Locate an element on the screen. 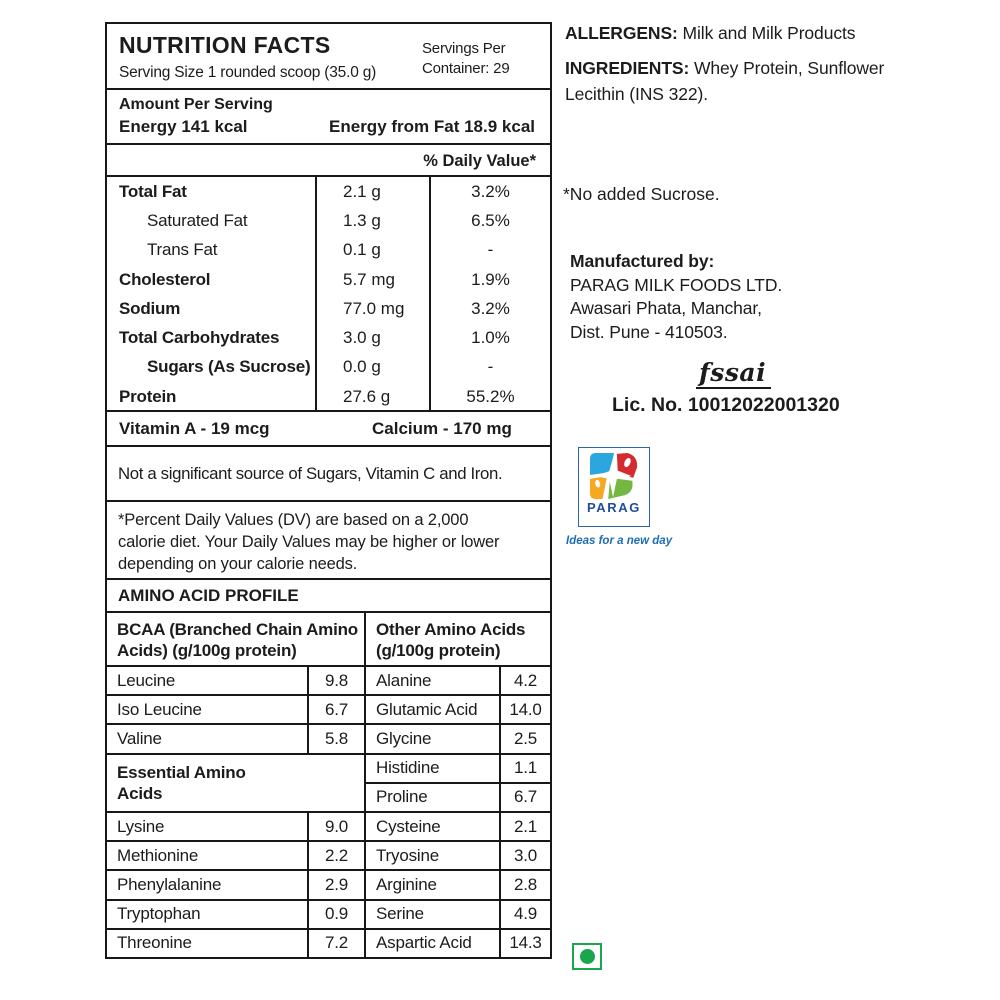 This screenshot has width=1000, height=1000. essential-amino-header: Essential Amino Acids is located at coordinates (235, 781).